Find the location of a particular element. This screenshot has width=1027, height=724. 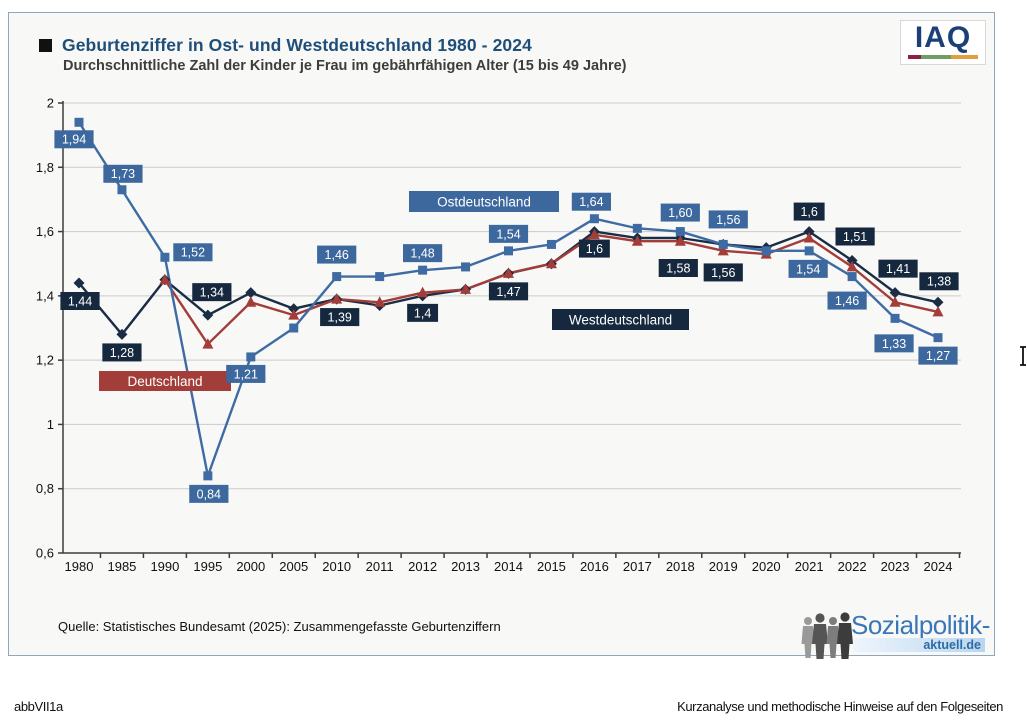

svg-text: 1 is located at coordinates (50, 424).